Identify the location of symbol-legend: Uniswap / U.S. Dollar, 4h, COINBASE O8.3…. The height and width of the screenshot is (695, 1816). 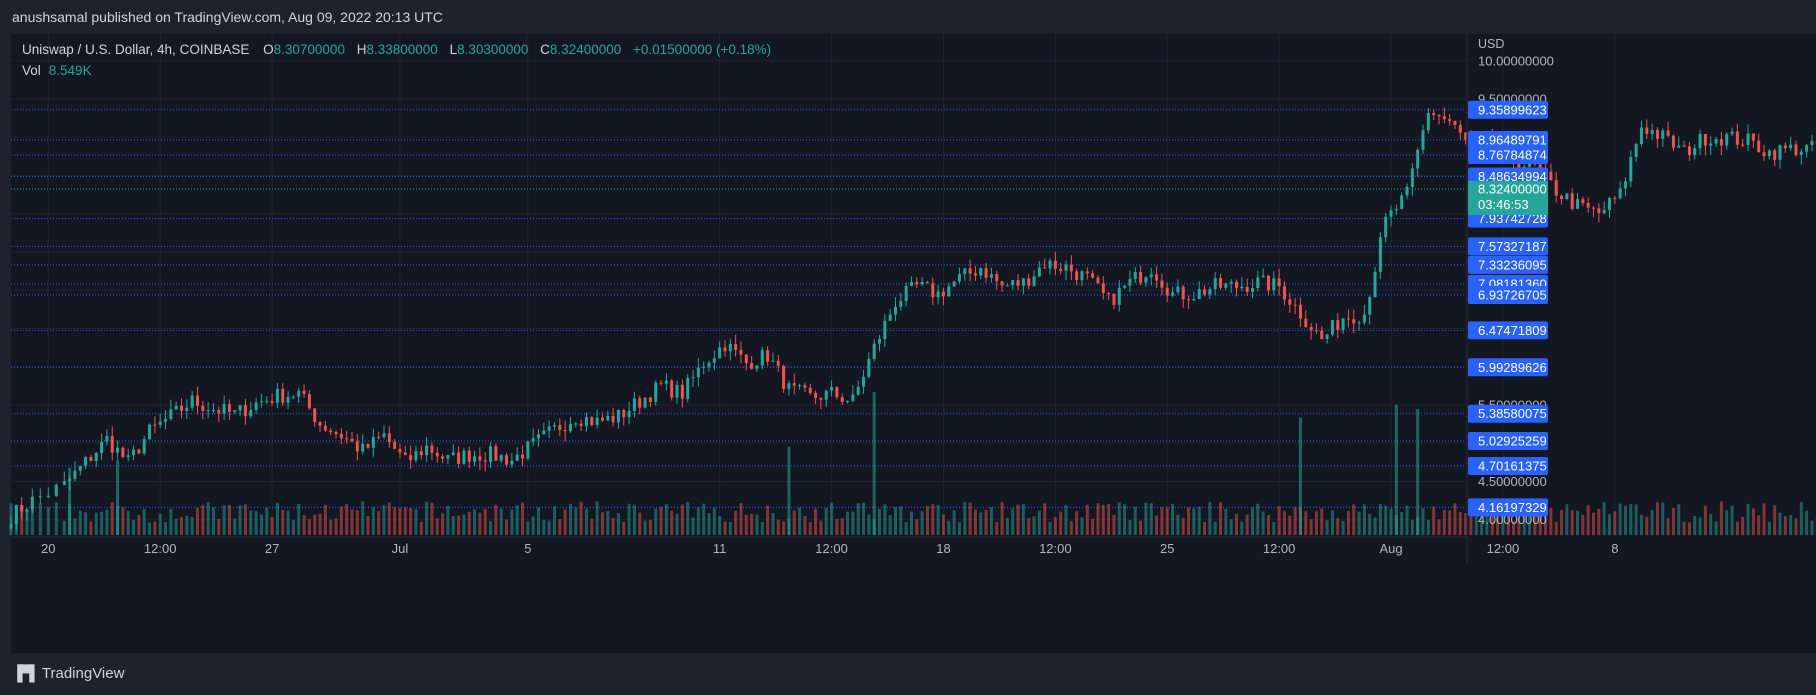
(400, 49).